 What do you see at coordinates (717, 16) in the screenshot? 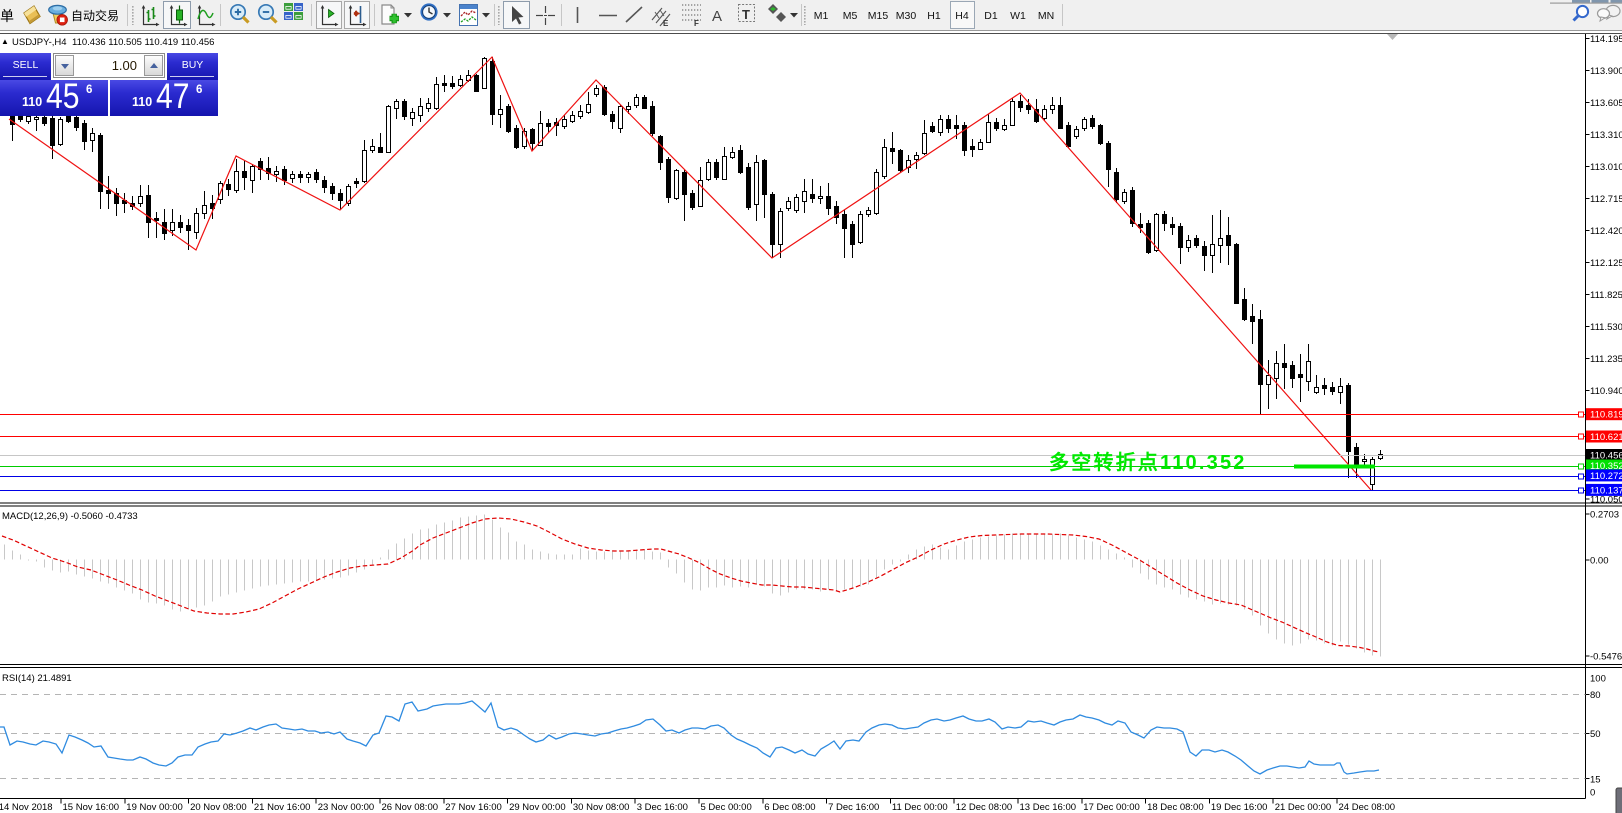
I see `svg-text: A` at bounding box center [717, 16].